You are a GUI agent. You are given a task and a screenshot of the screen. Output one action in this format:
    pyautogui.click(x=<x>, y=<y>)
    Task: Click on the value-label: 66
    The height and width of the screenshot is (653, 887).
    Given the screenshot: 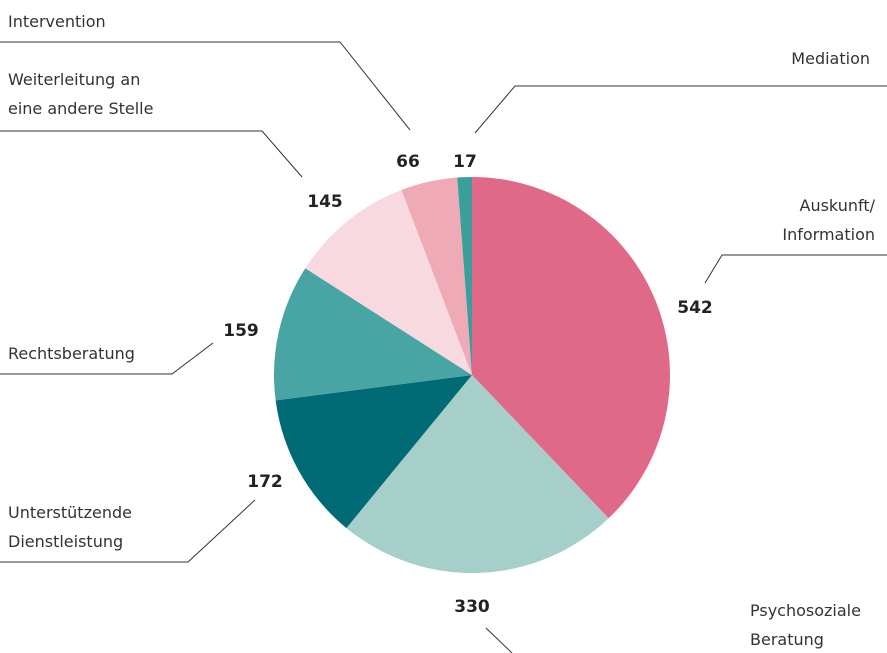 What is the action you would take?
    pyautogui.click(x=408, y=162)
    